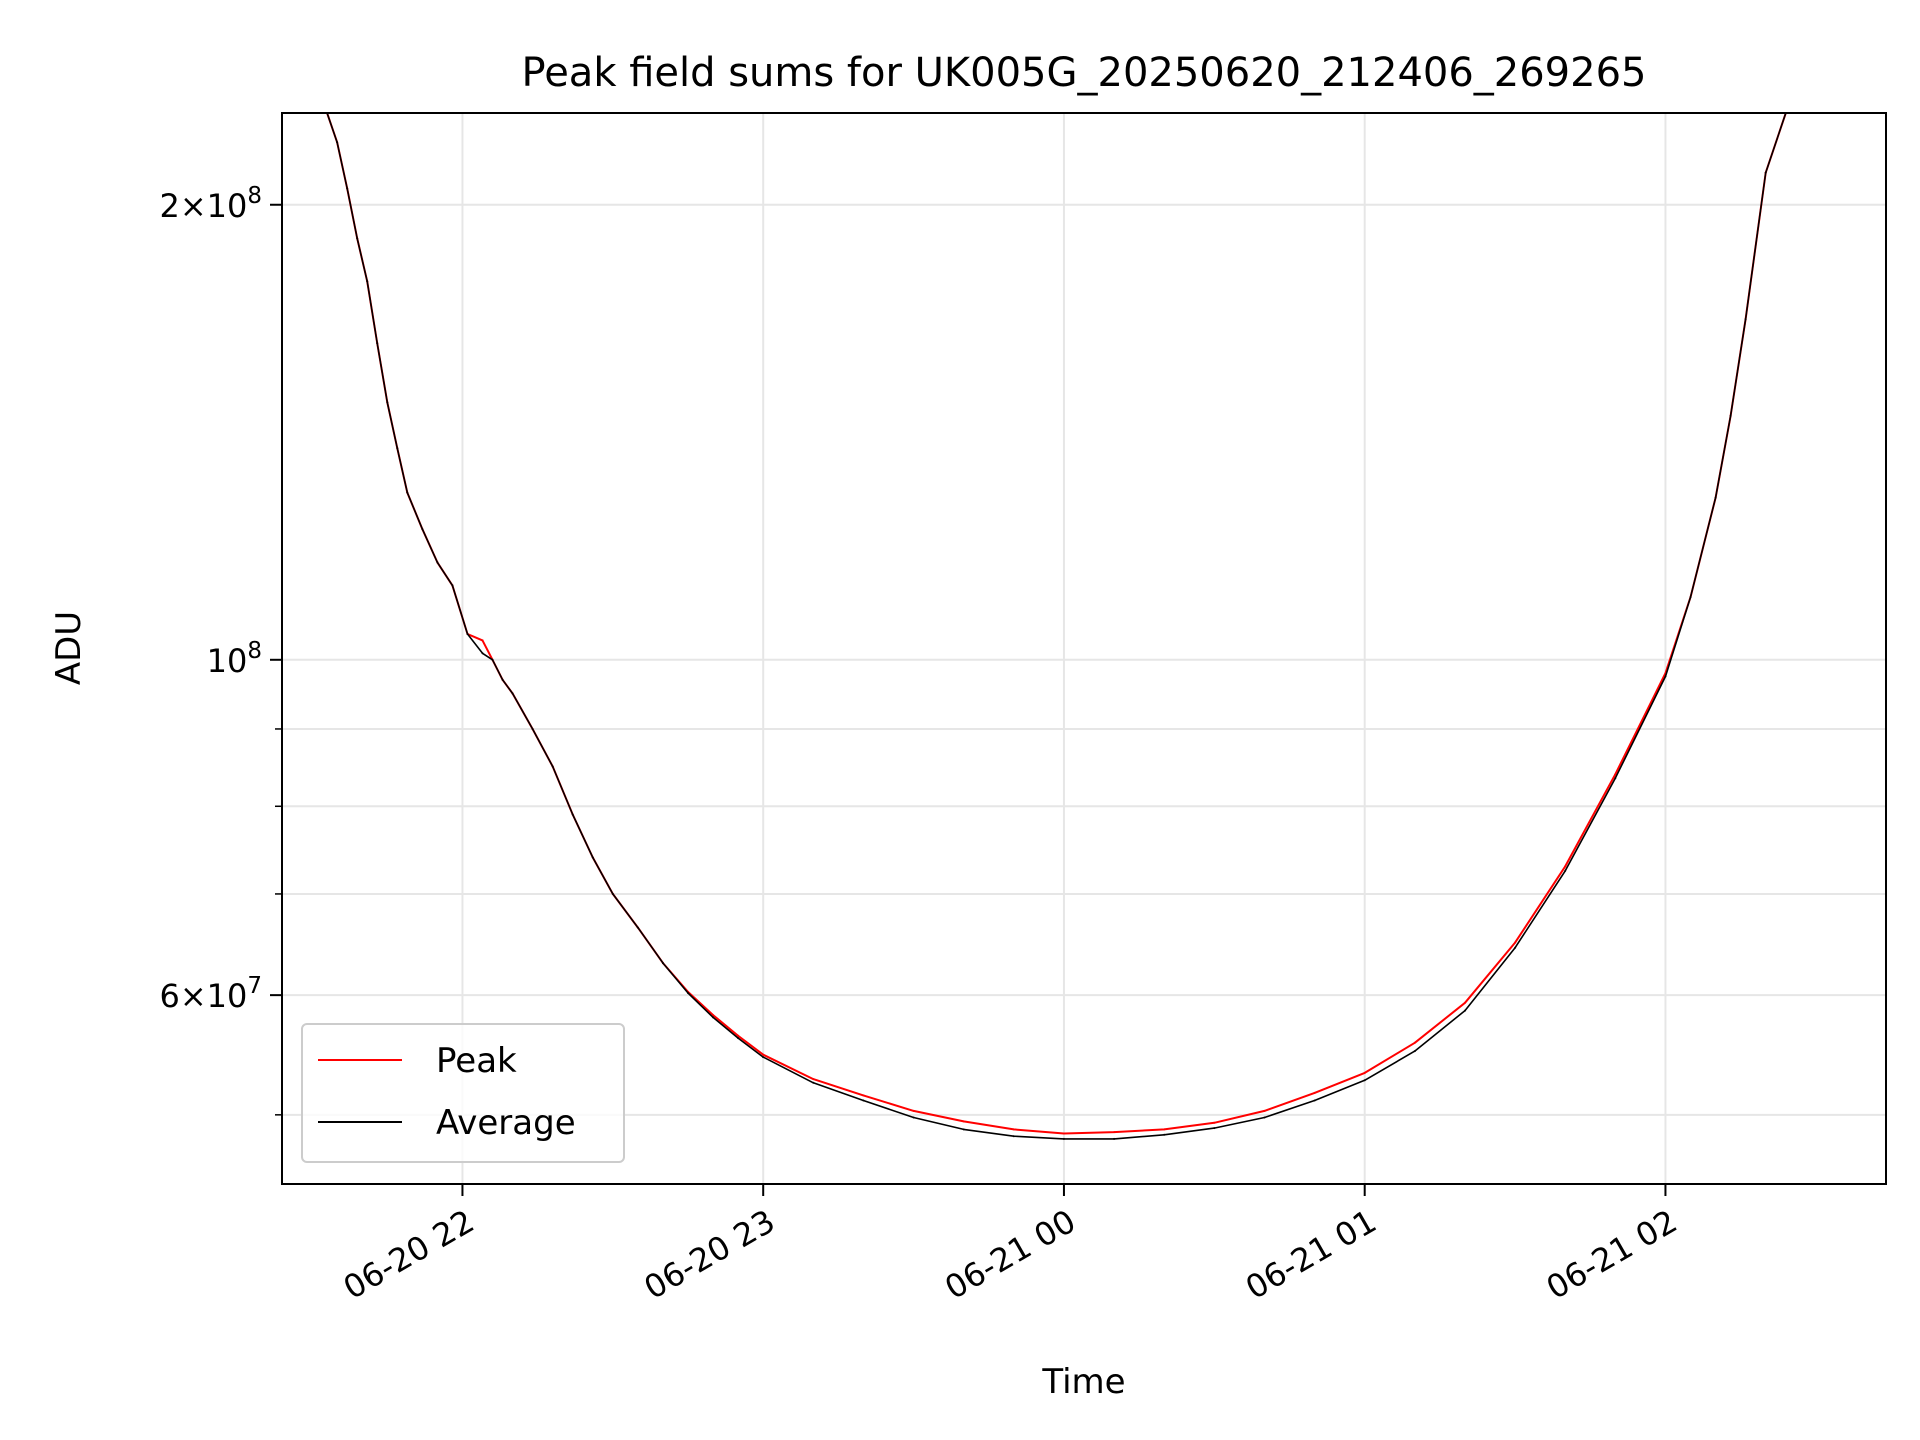 The image size is (1920, 1440). Describe the element at coordinates (169, 206) in the screenshot. I see `y-tick-label-base: 2` at that location.